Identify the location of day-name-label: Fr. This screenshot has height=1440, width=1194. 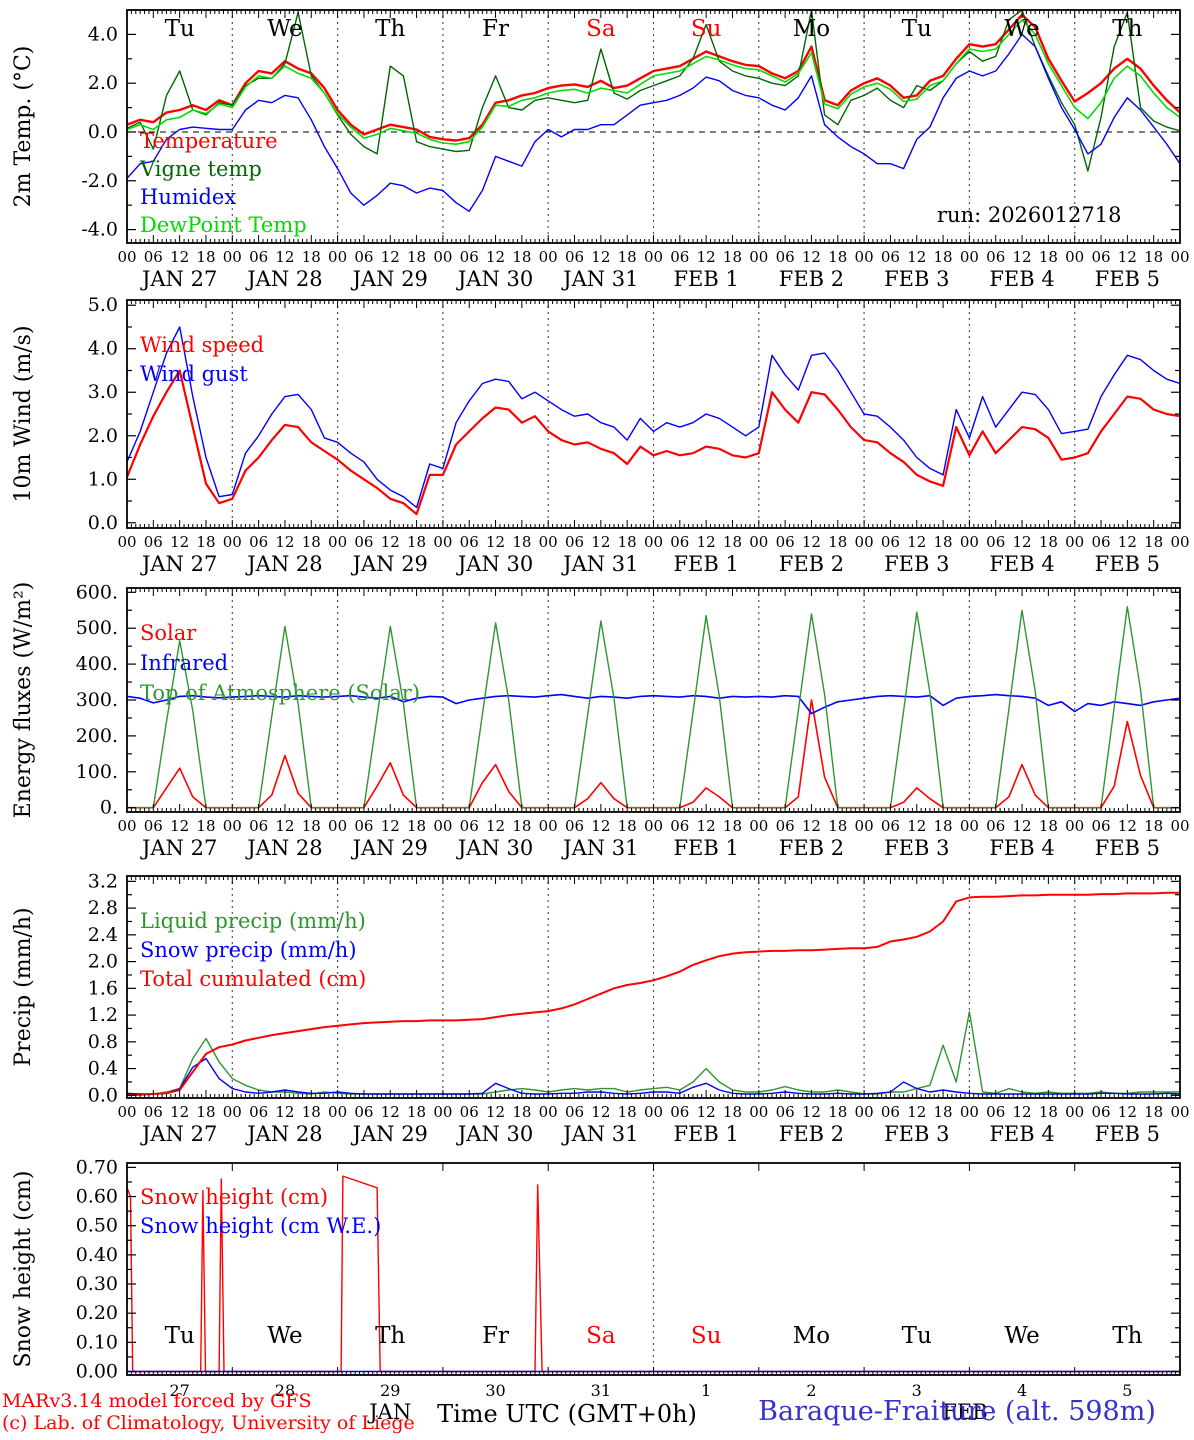
(495, 1336).